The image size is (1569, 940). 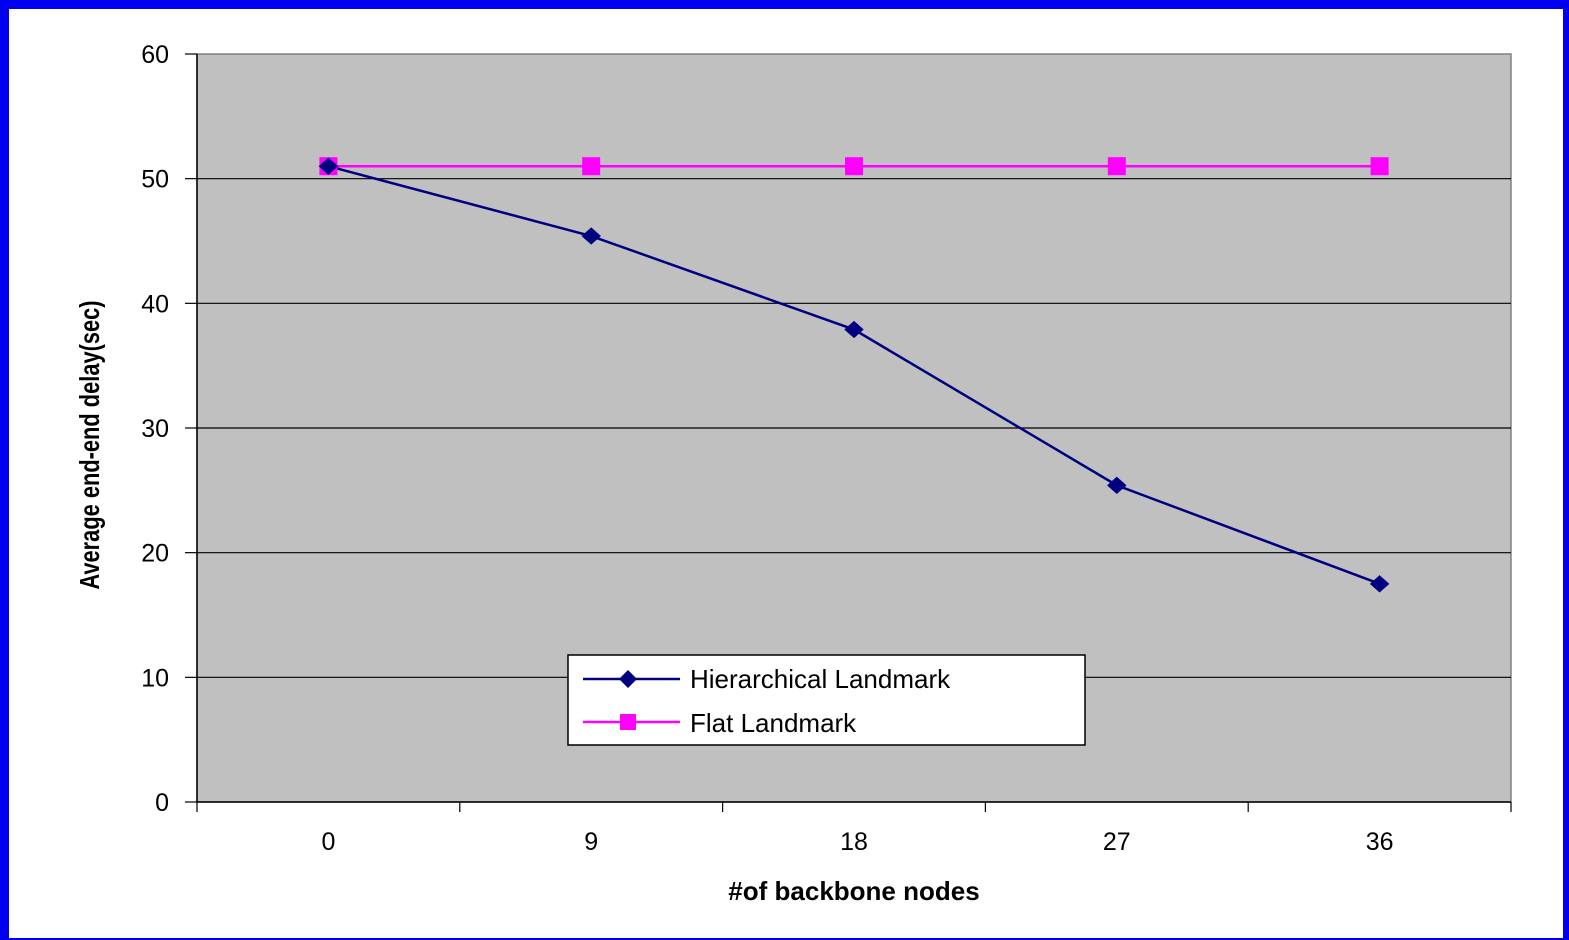 I want to click on y-tick-label: 30, so click(x=155, y=429).